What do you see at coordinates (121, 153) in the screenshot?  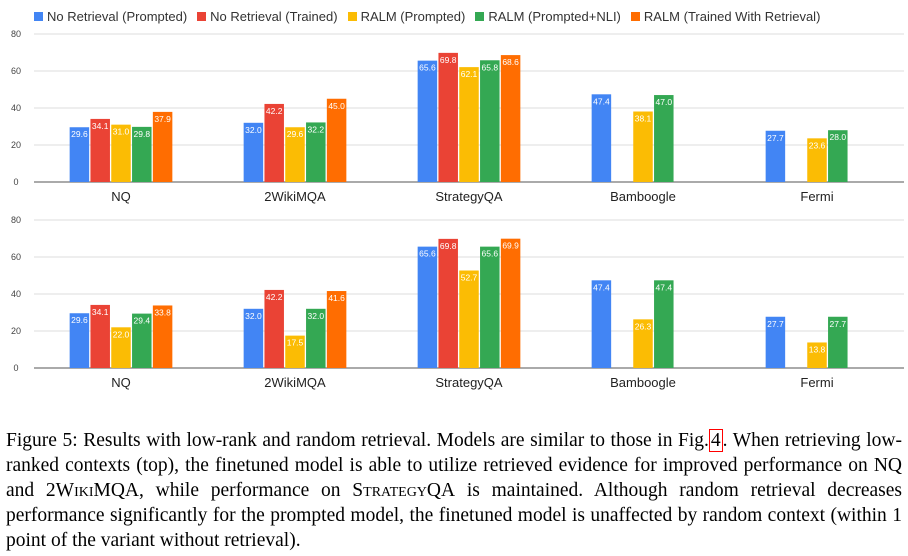 I see `top-bar-nq-ralm-prompted` at bounding box center [121, 153].